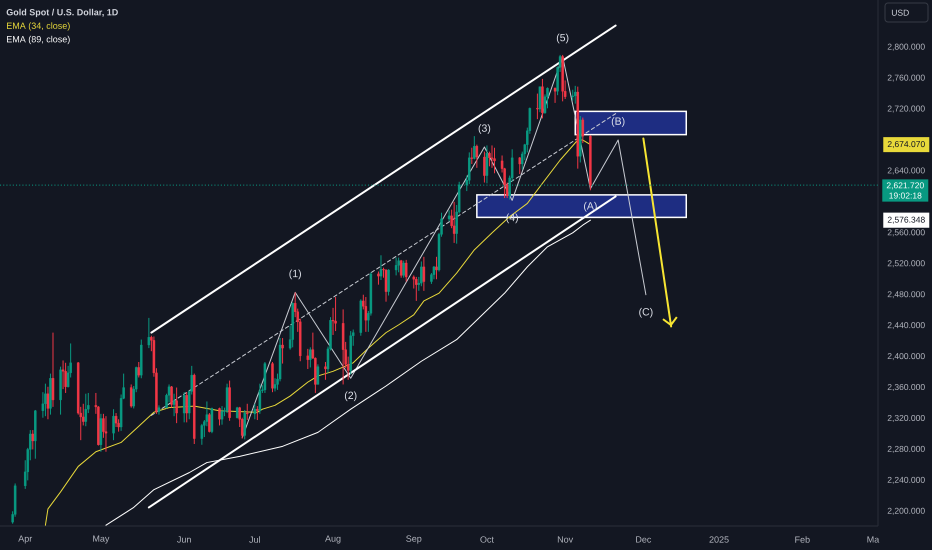 The width and height of the screenshot is (932, 550). What do you see at coordinates (906, 449) in the screenshot?
I see `y-tick-label: 2,280.000` at bounding box center [906, 449].